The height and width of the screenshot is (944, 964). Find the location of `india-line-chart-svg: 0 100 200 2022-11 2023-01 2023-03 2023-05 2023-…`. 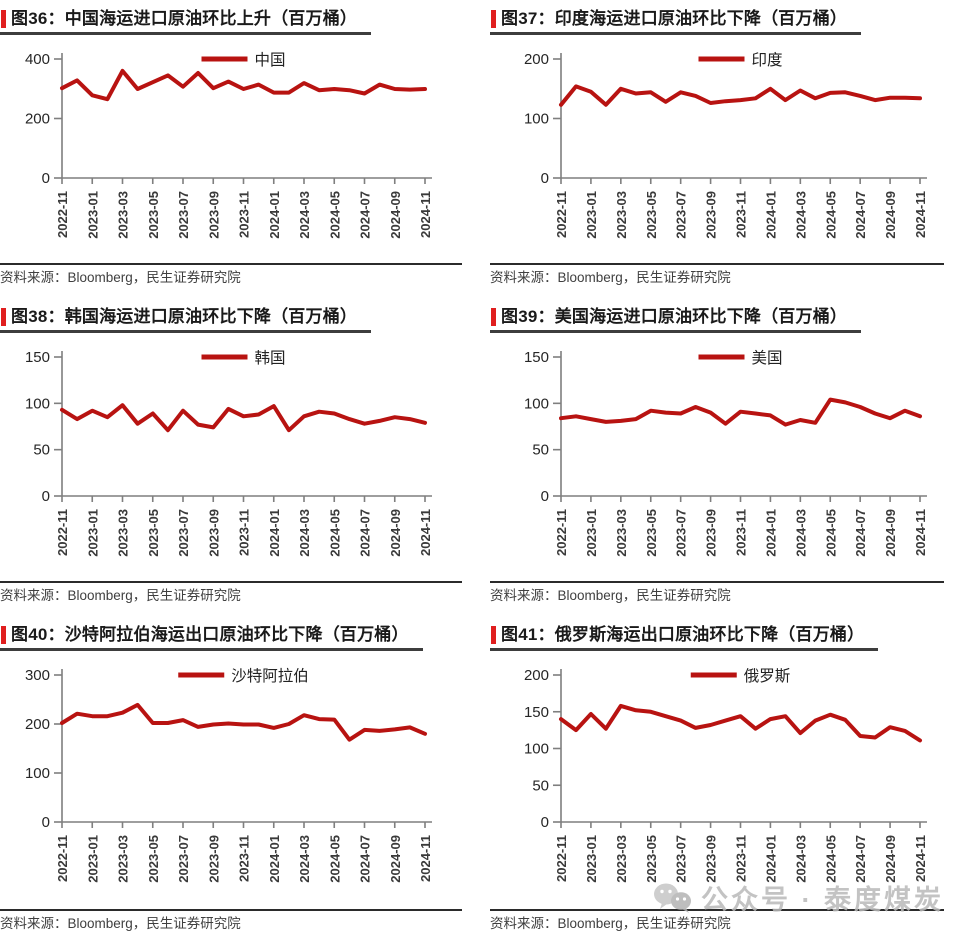

india-line-chart-svg: 0 100 200 2022-11 2023-01 2023-03 2023-05 2023-… is located at coordinates (726, 145).